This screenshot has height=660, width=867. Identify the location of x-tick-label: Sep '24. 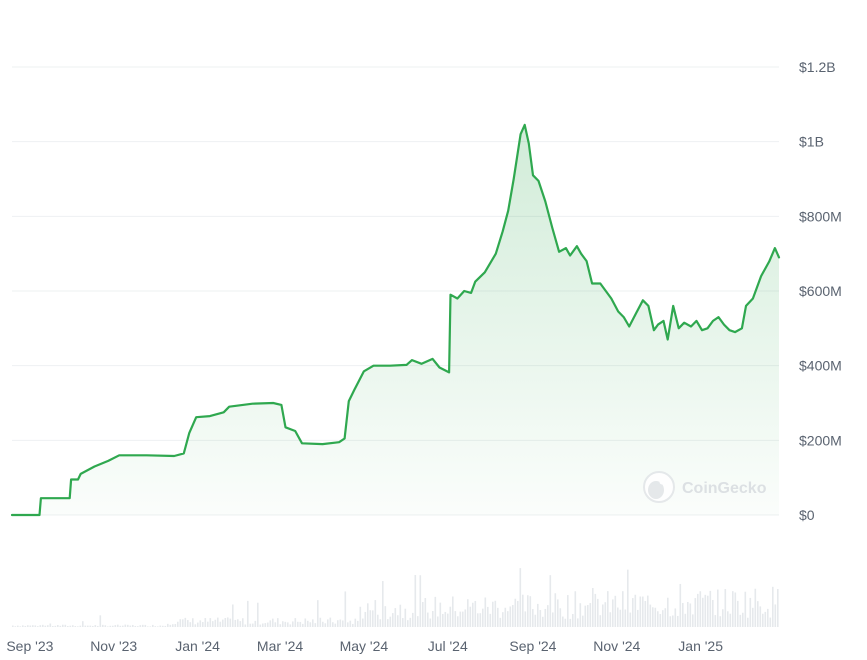
(532, 646).